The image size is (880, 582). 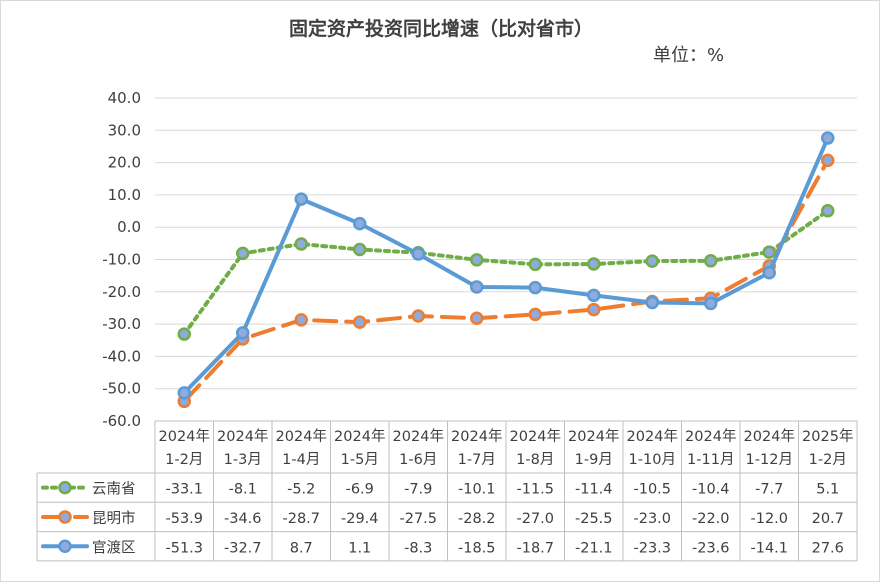 I want to click on data-table-value: -22.0, so click(x=711, y=519).